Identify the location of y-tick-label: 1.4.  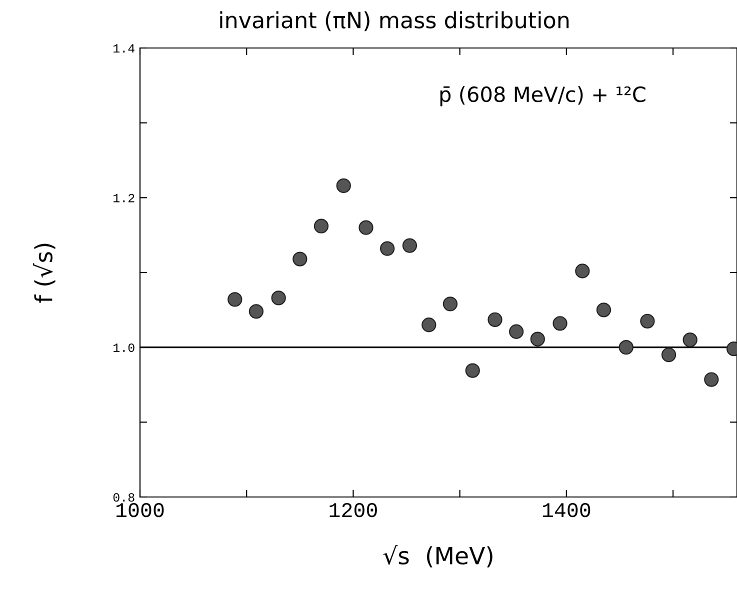
(124, 48).